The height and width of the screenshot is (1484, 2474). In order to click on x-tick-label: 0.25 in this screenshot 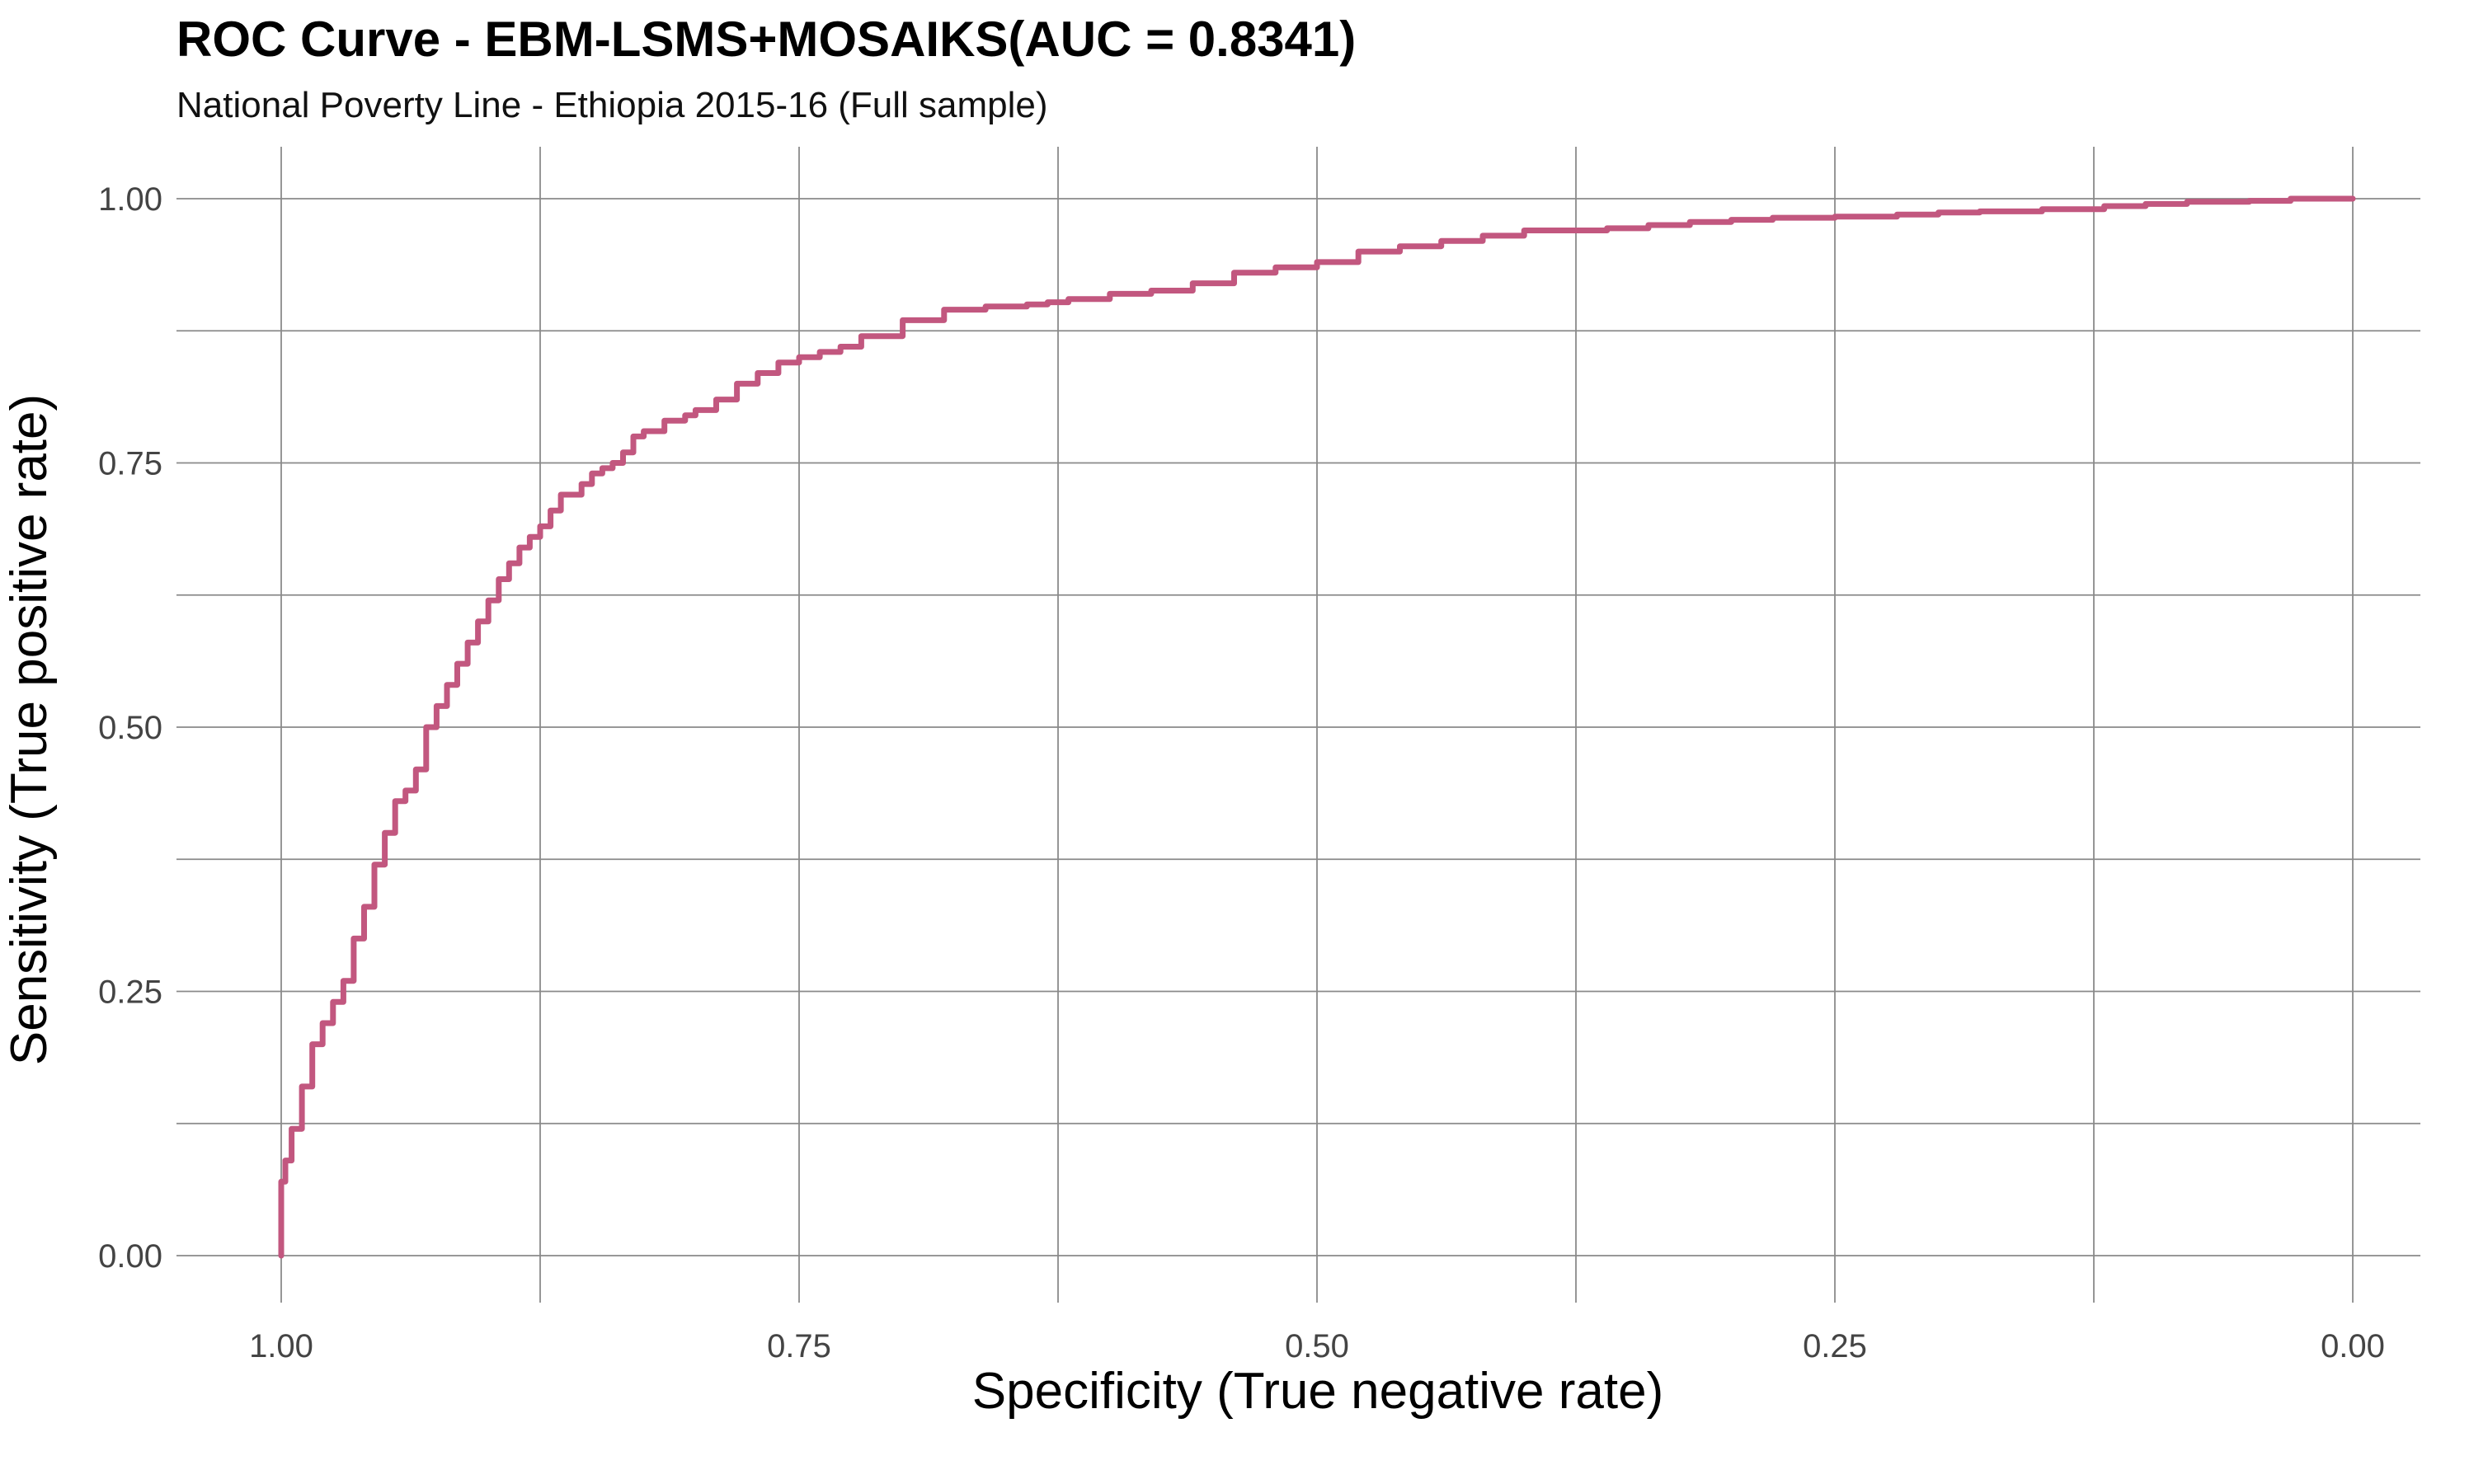, I will do `click(1835, 1346)`.